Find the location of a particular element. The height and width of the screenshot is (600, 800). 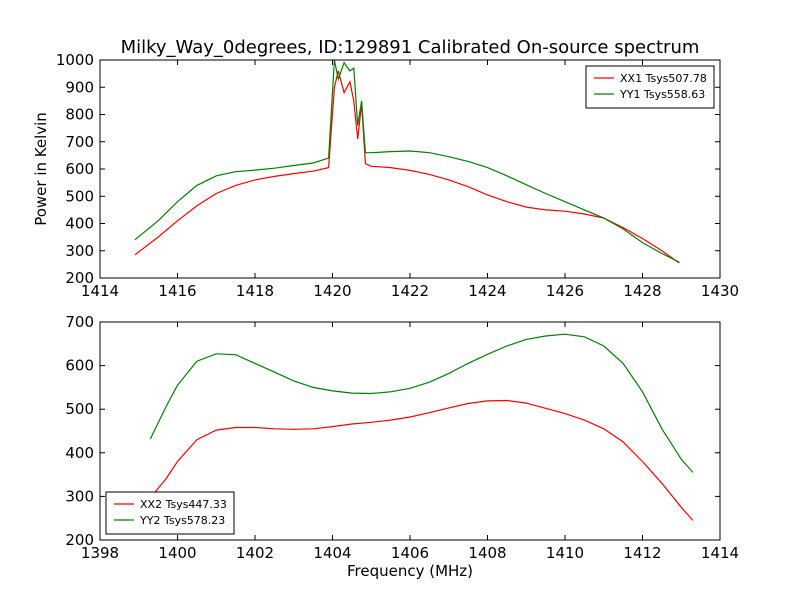

legend-entry-label: XX2 Tsys447.33 is located at coordinates (183, 504).